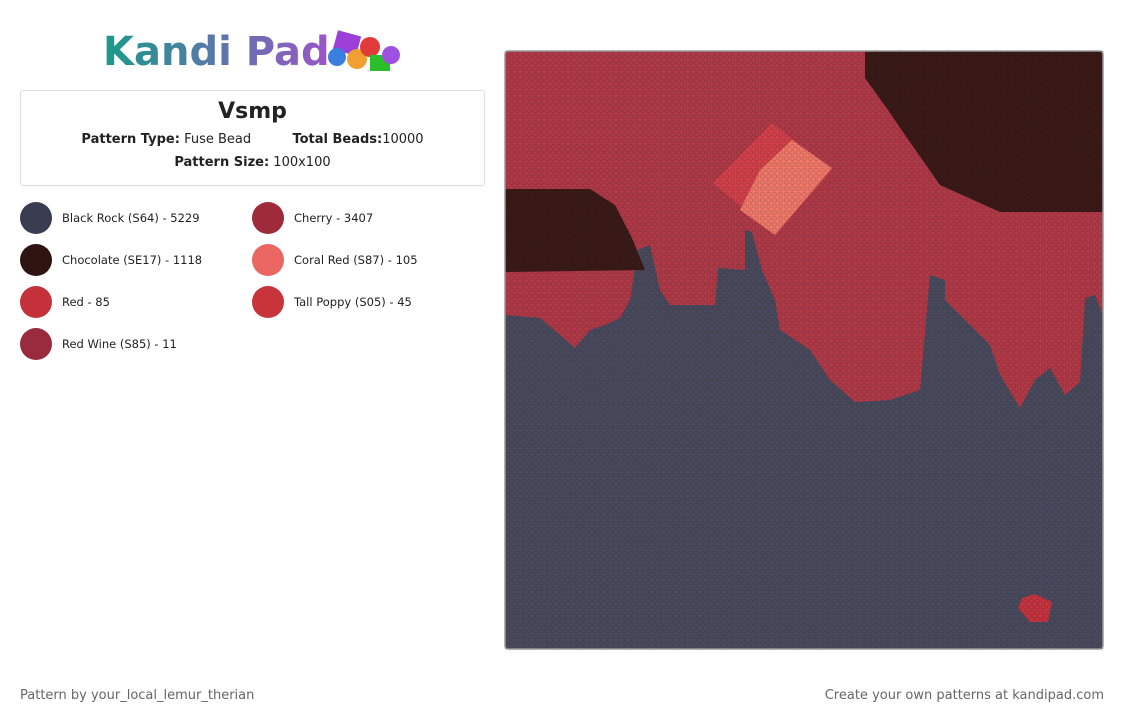  Describe the element at coordinates (302, 162) in the screenshot. I see `value: 100x100` at that location.